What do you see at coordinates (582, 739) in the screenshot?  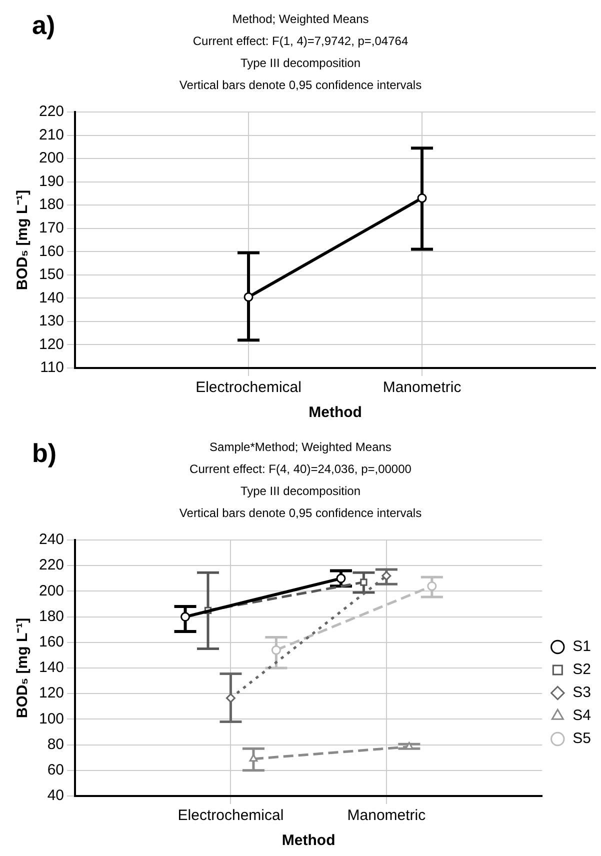 I see `legend-label: S5` at bounding box center [582, 739].